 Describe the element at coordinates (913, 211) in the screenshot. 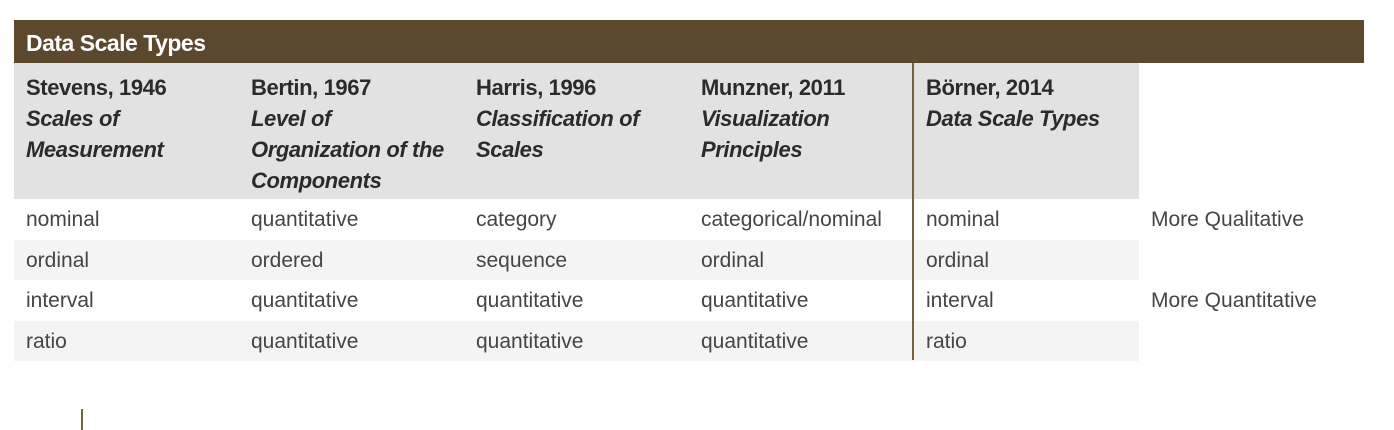

I see `column-divider` at that location.